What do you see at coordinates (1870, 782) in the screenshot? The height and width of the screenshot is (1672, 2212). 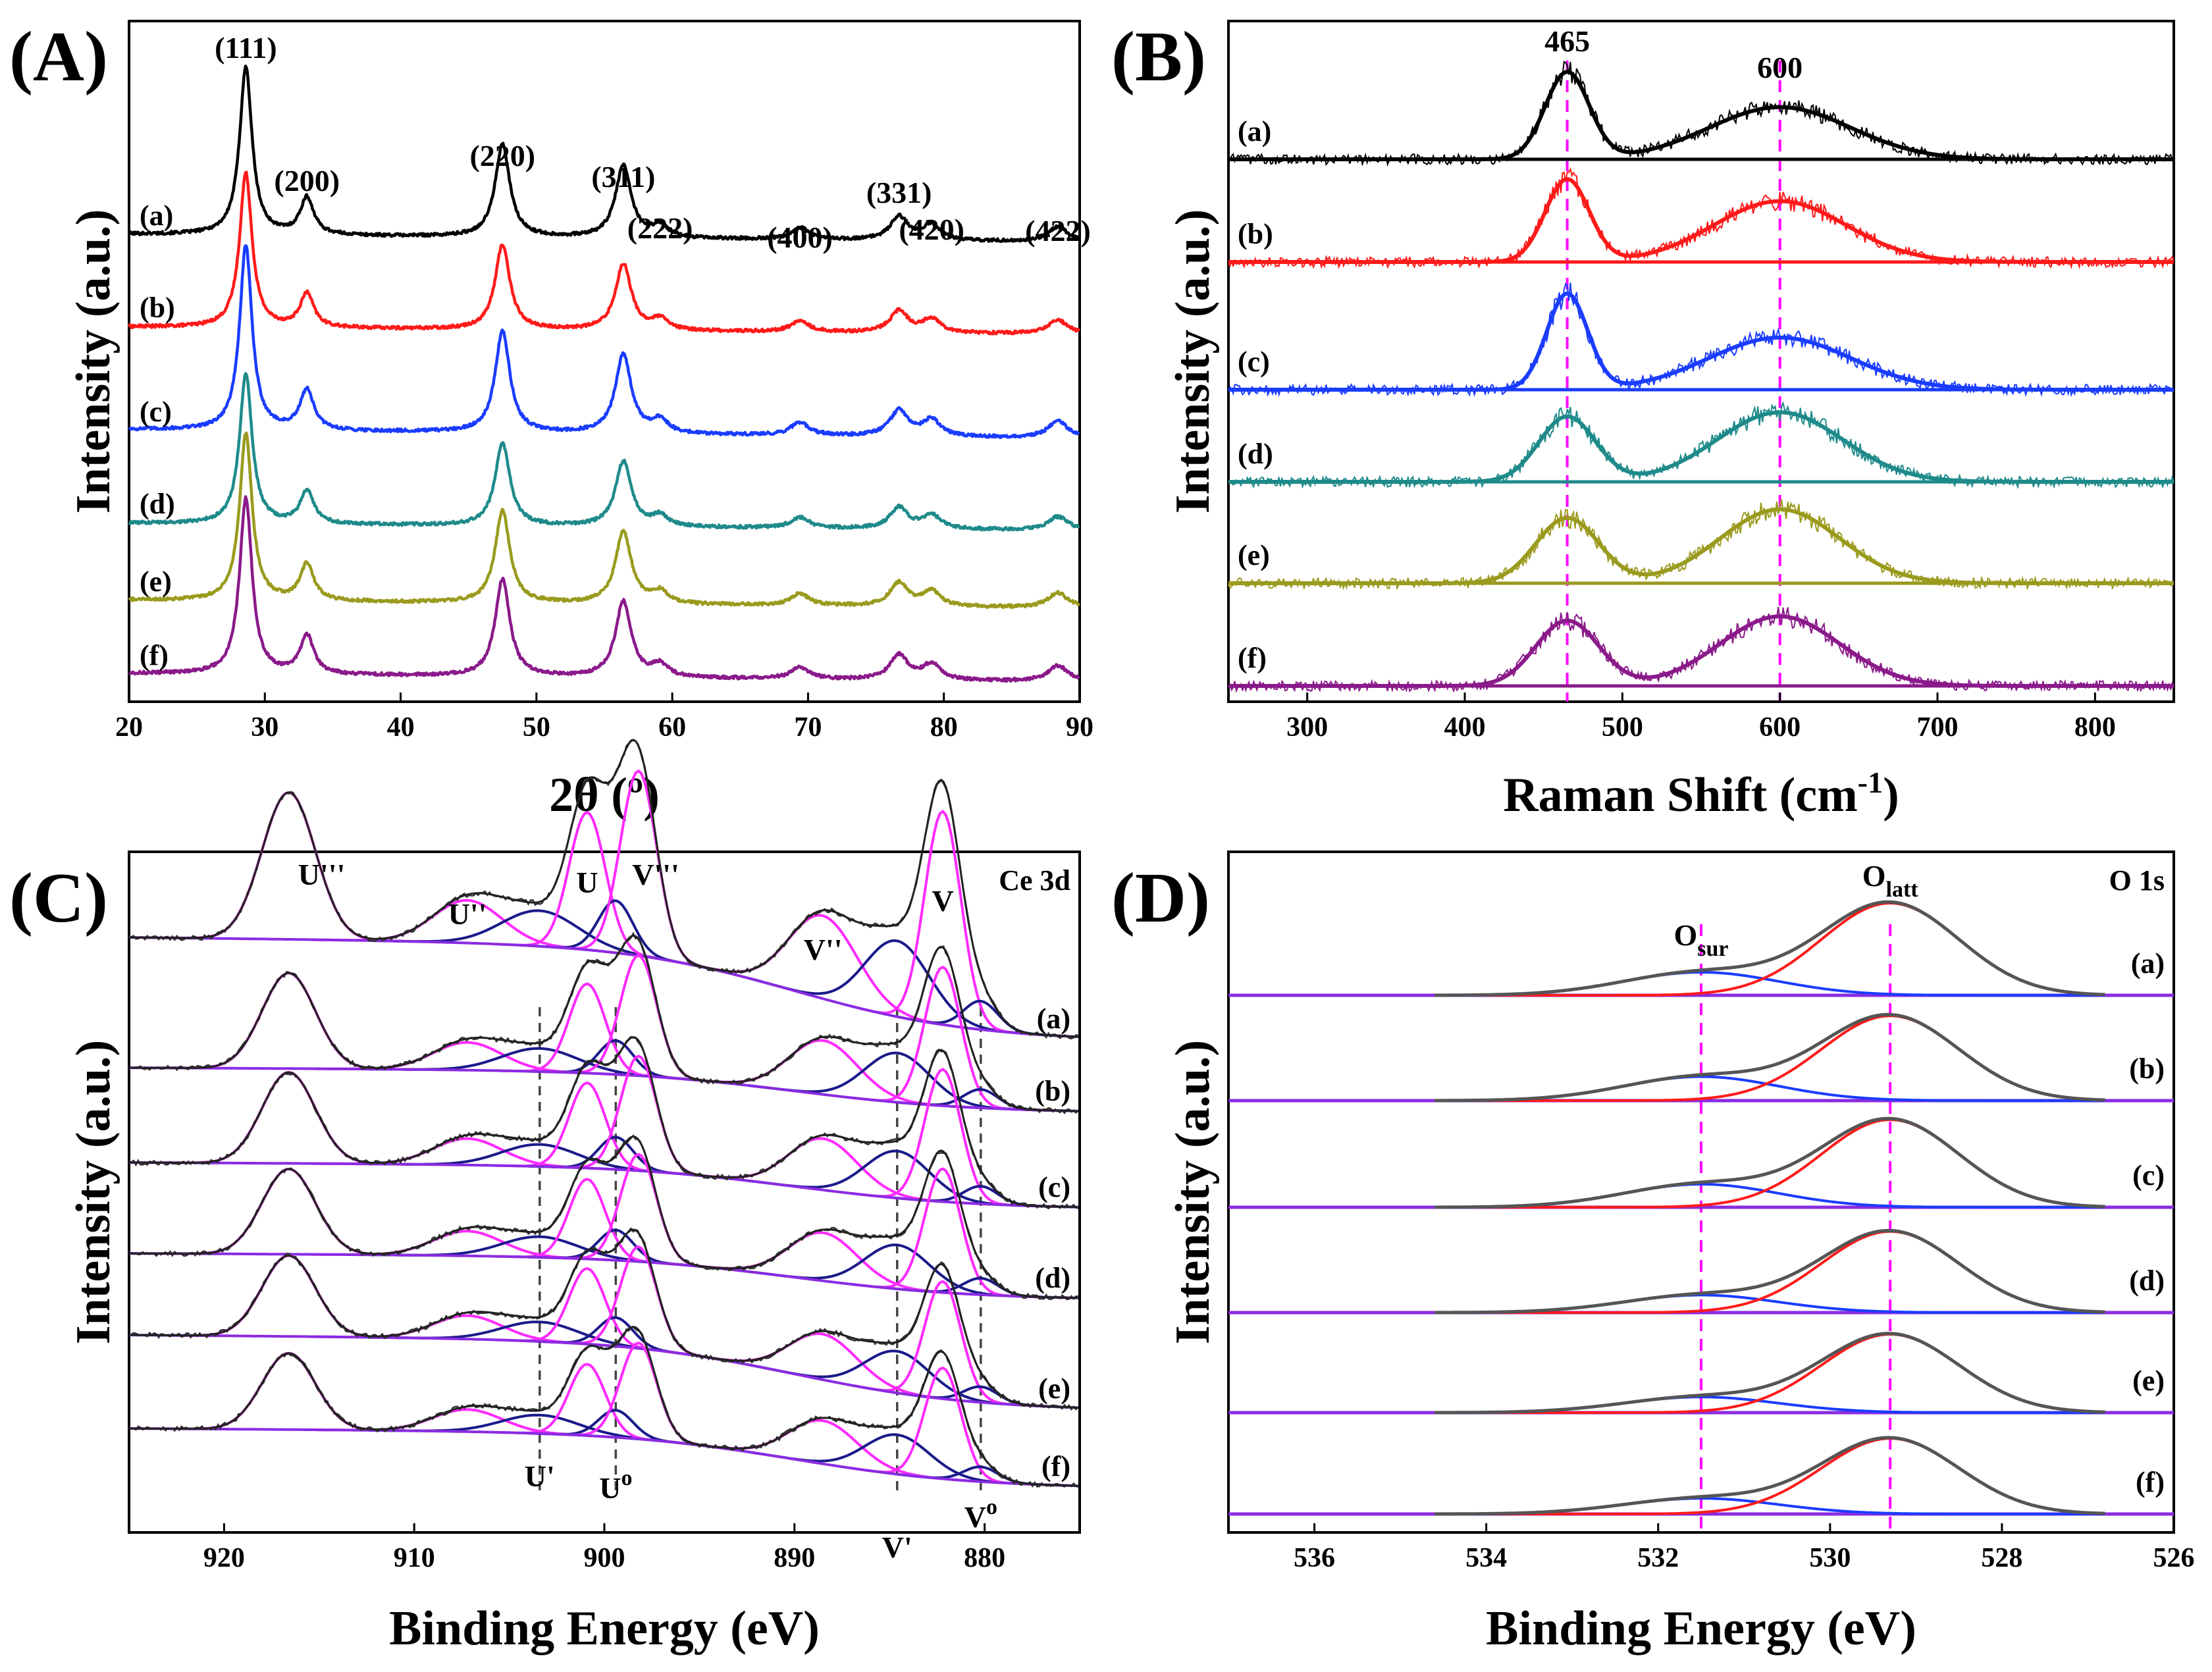 I see `panel-b-xlabel-sup: -1` at bounding box center [1870, 782].